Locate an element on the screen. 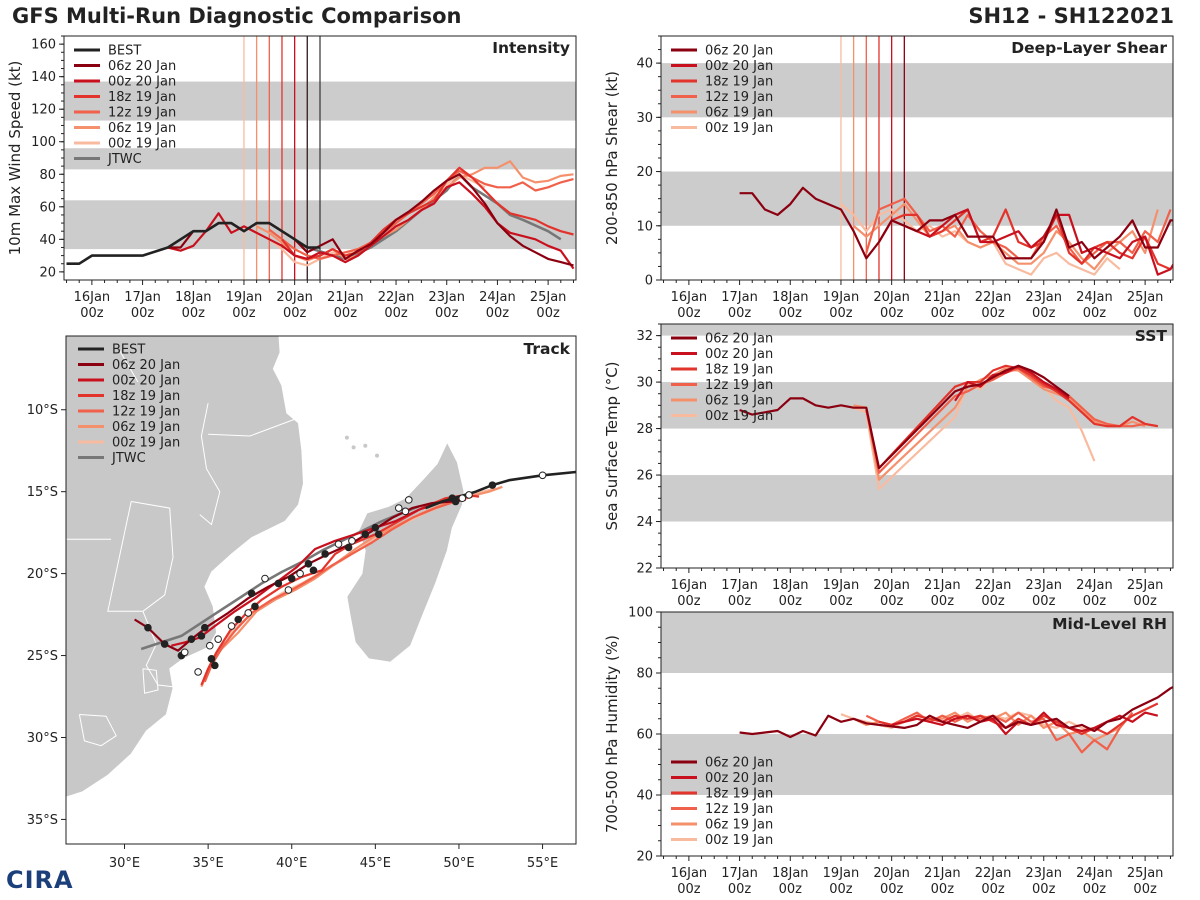 The height and width of the screenshot is (900, 1200). x-tick-label: 25Jan is located at coordinates (1145, 873).